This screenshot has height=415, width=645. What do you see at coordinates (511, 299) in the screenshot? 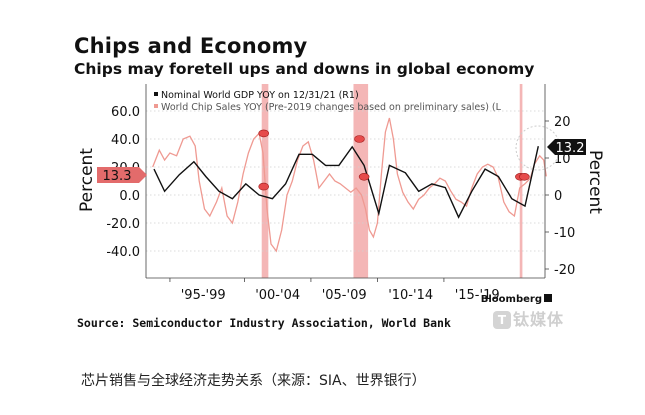
I see `brand-label: Bloomberg` at bounding box center [511, 299].